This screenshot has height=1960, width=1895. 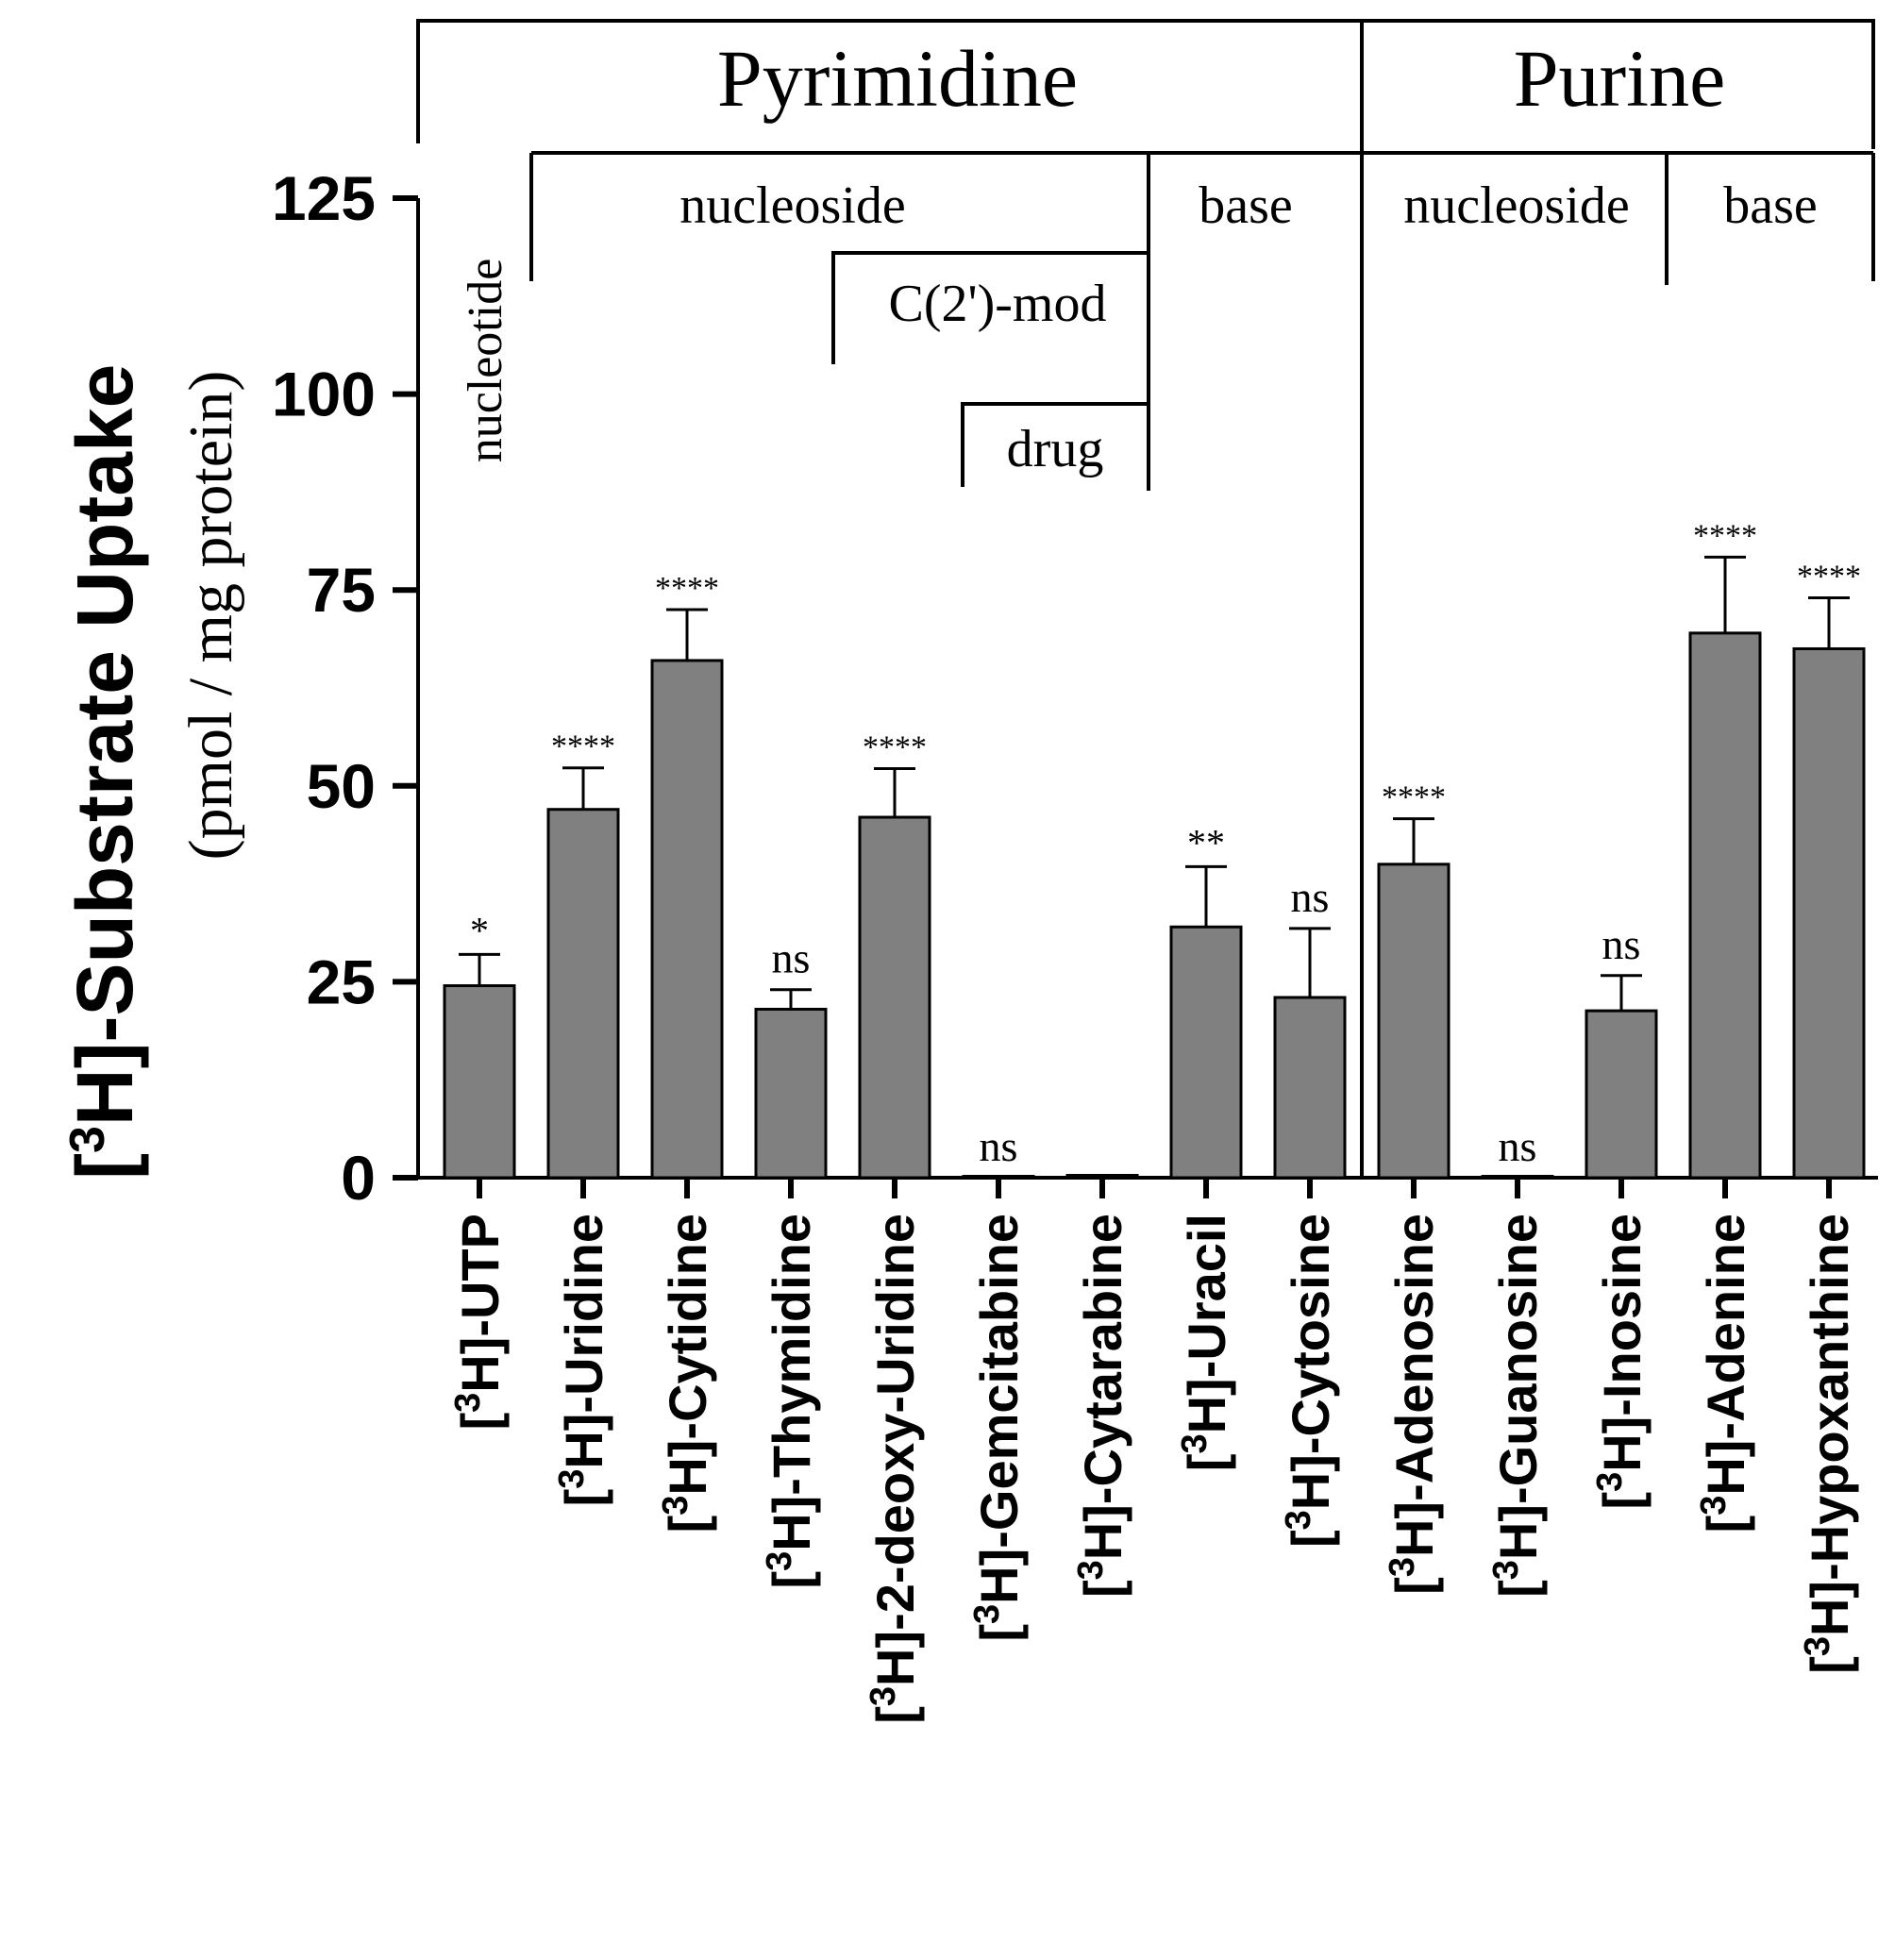 What do you see at coordinates (792, 206) in the screenshot?
I see `pyr-nucleoside-label: nucleoside` at bounding box center [792, 206].